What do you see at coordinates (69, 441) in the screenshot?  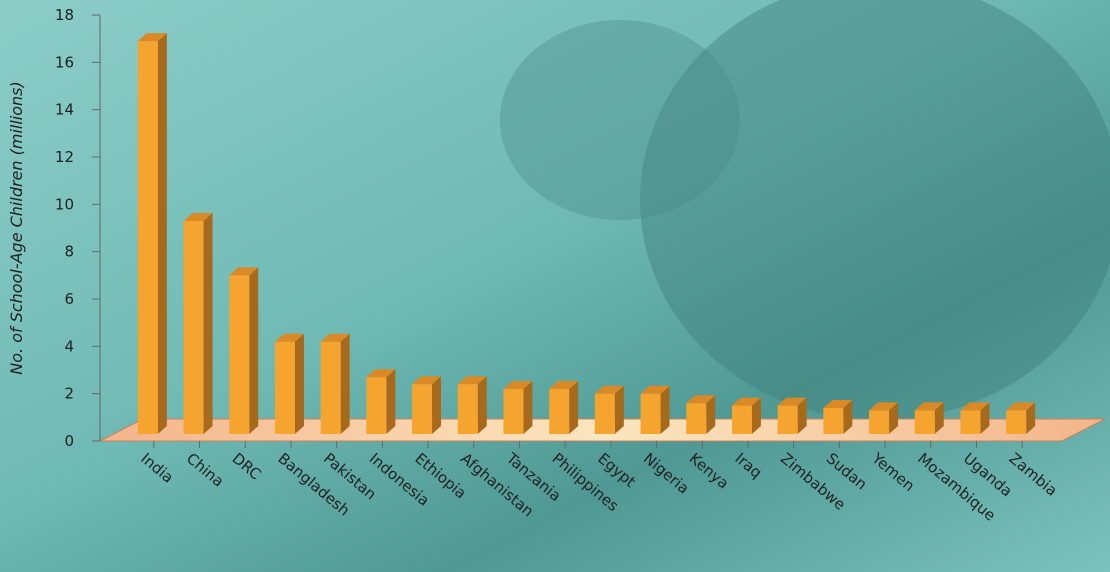 I see `y-tick-label: 0` at bounding box center [69, 441].